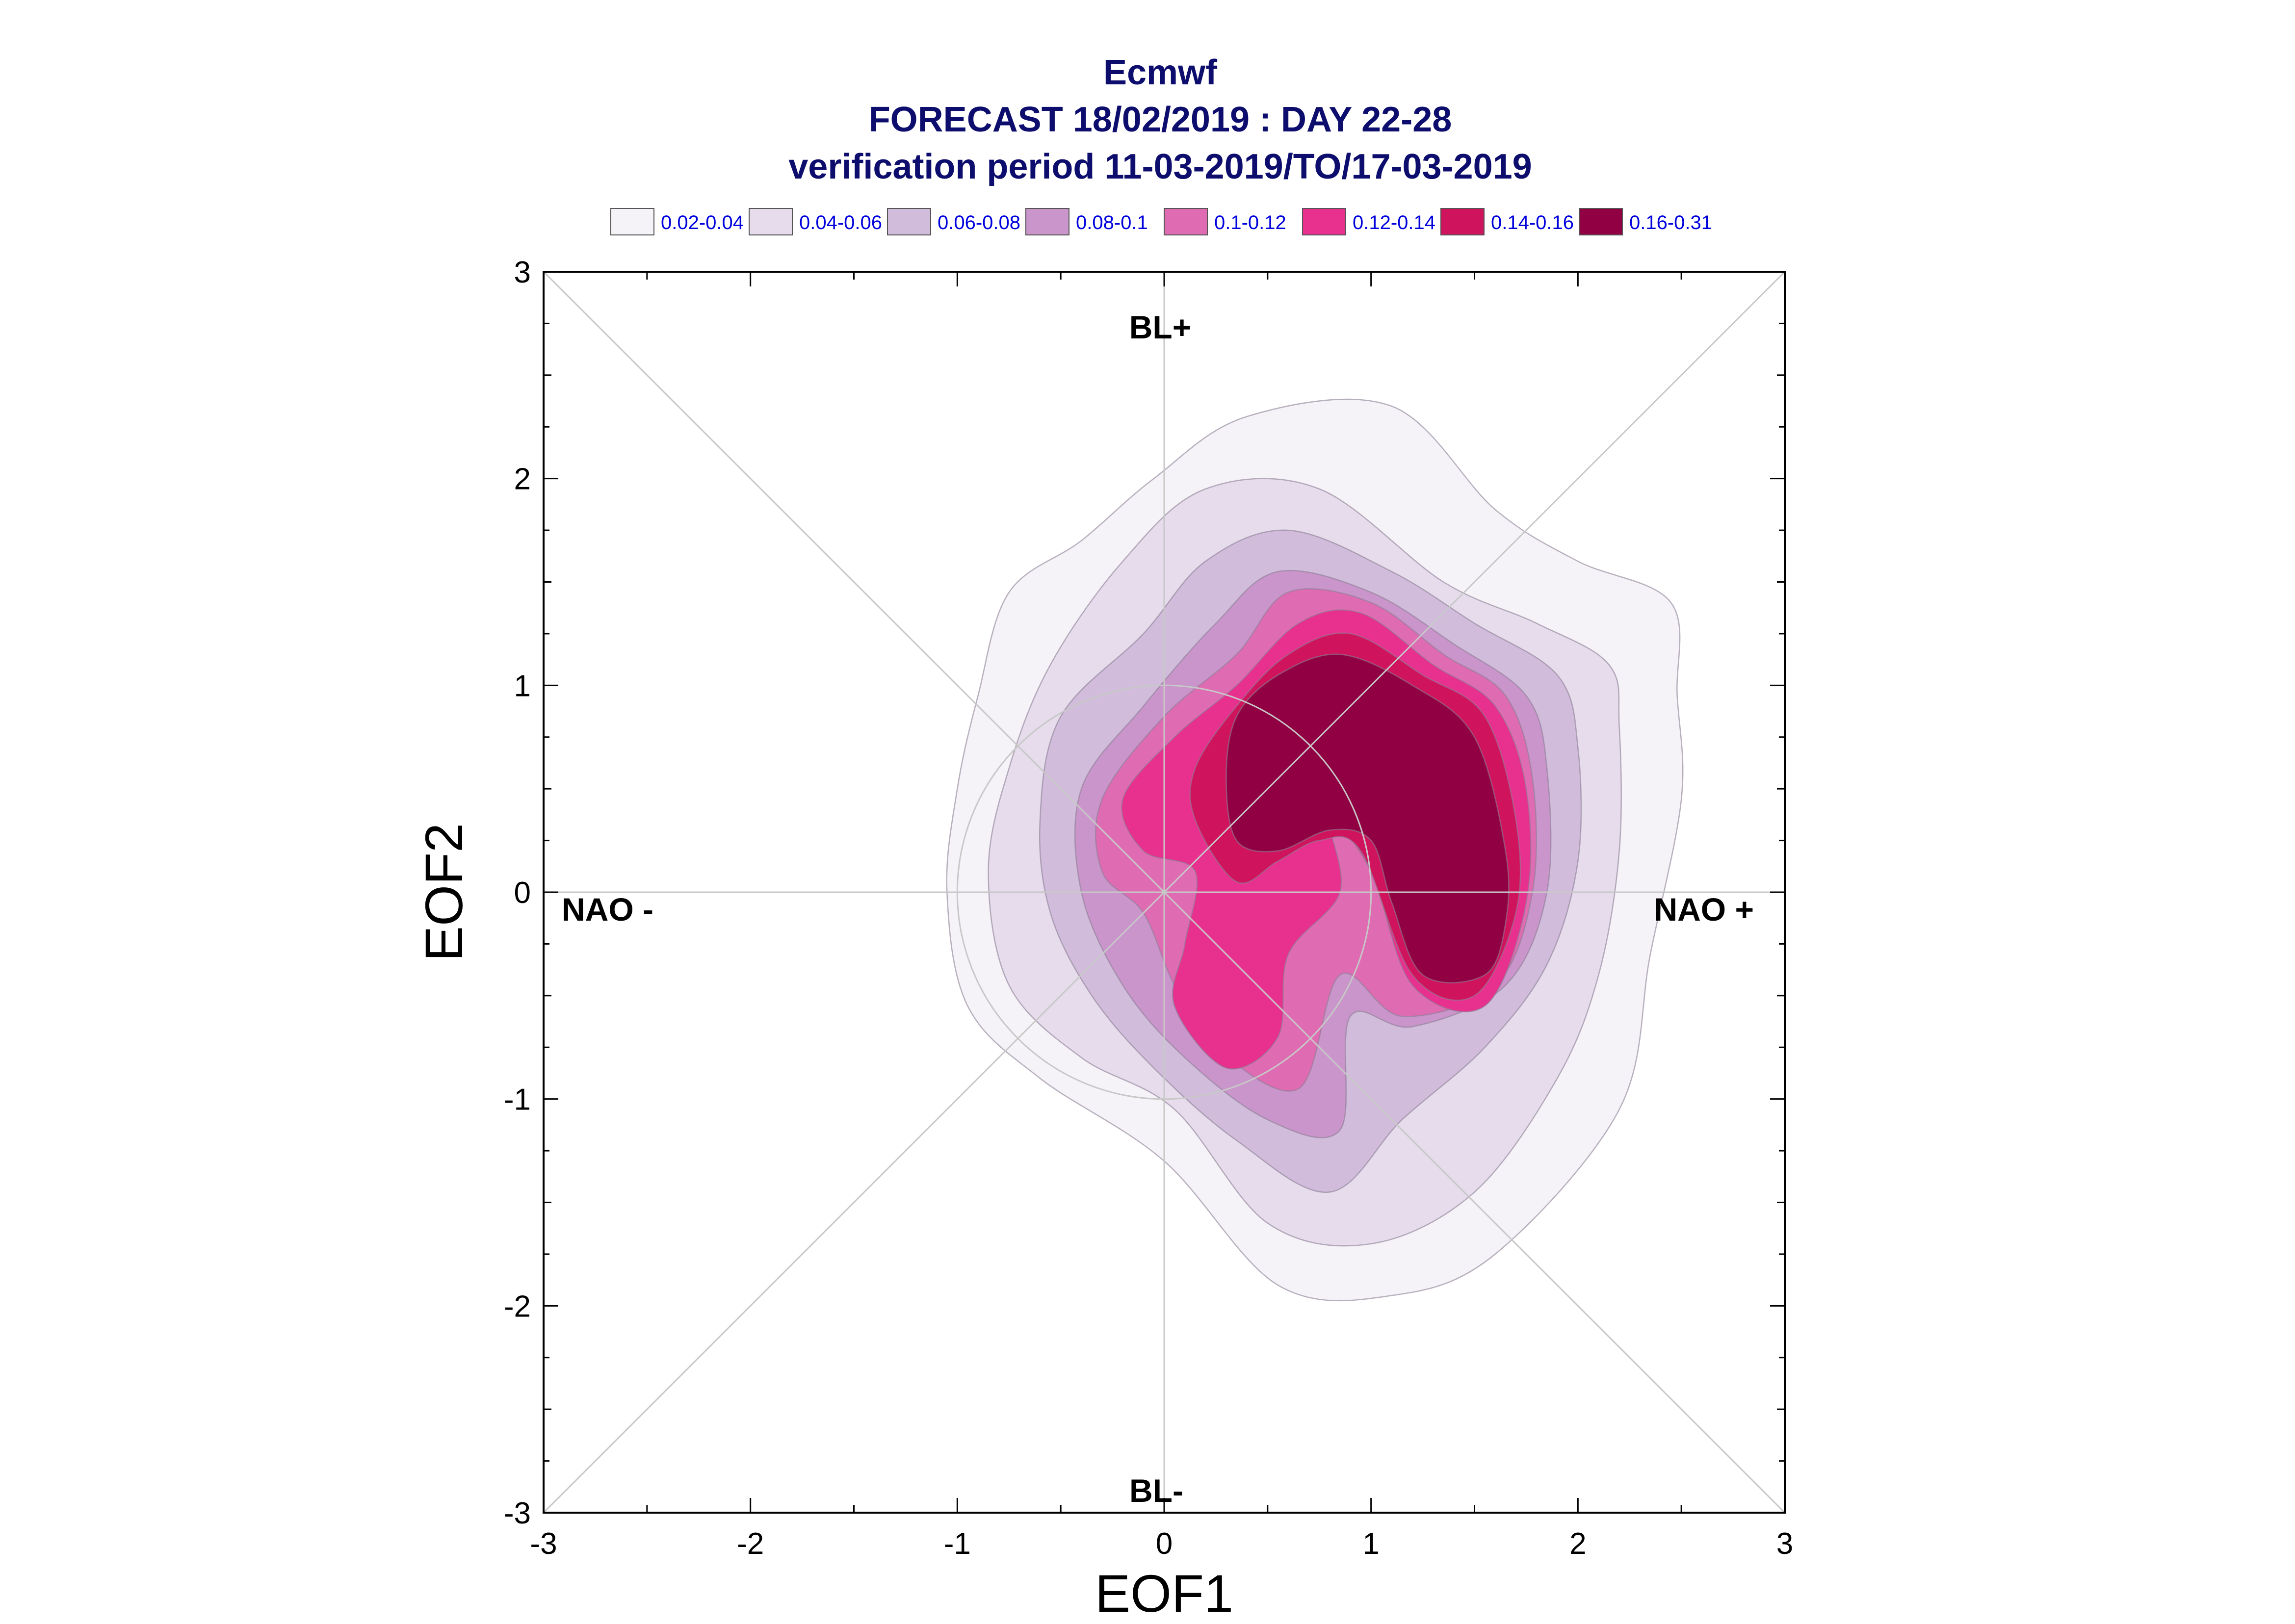  I want to click on regime-label-nao-minus: NAO -, so click(608, 909).